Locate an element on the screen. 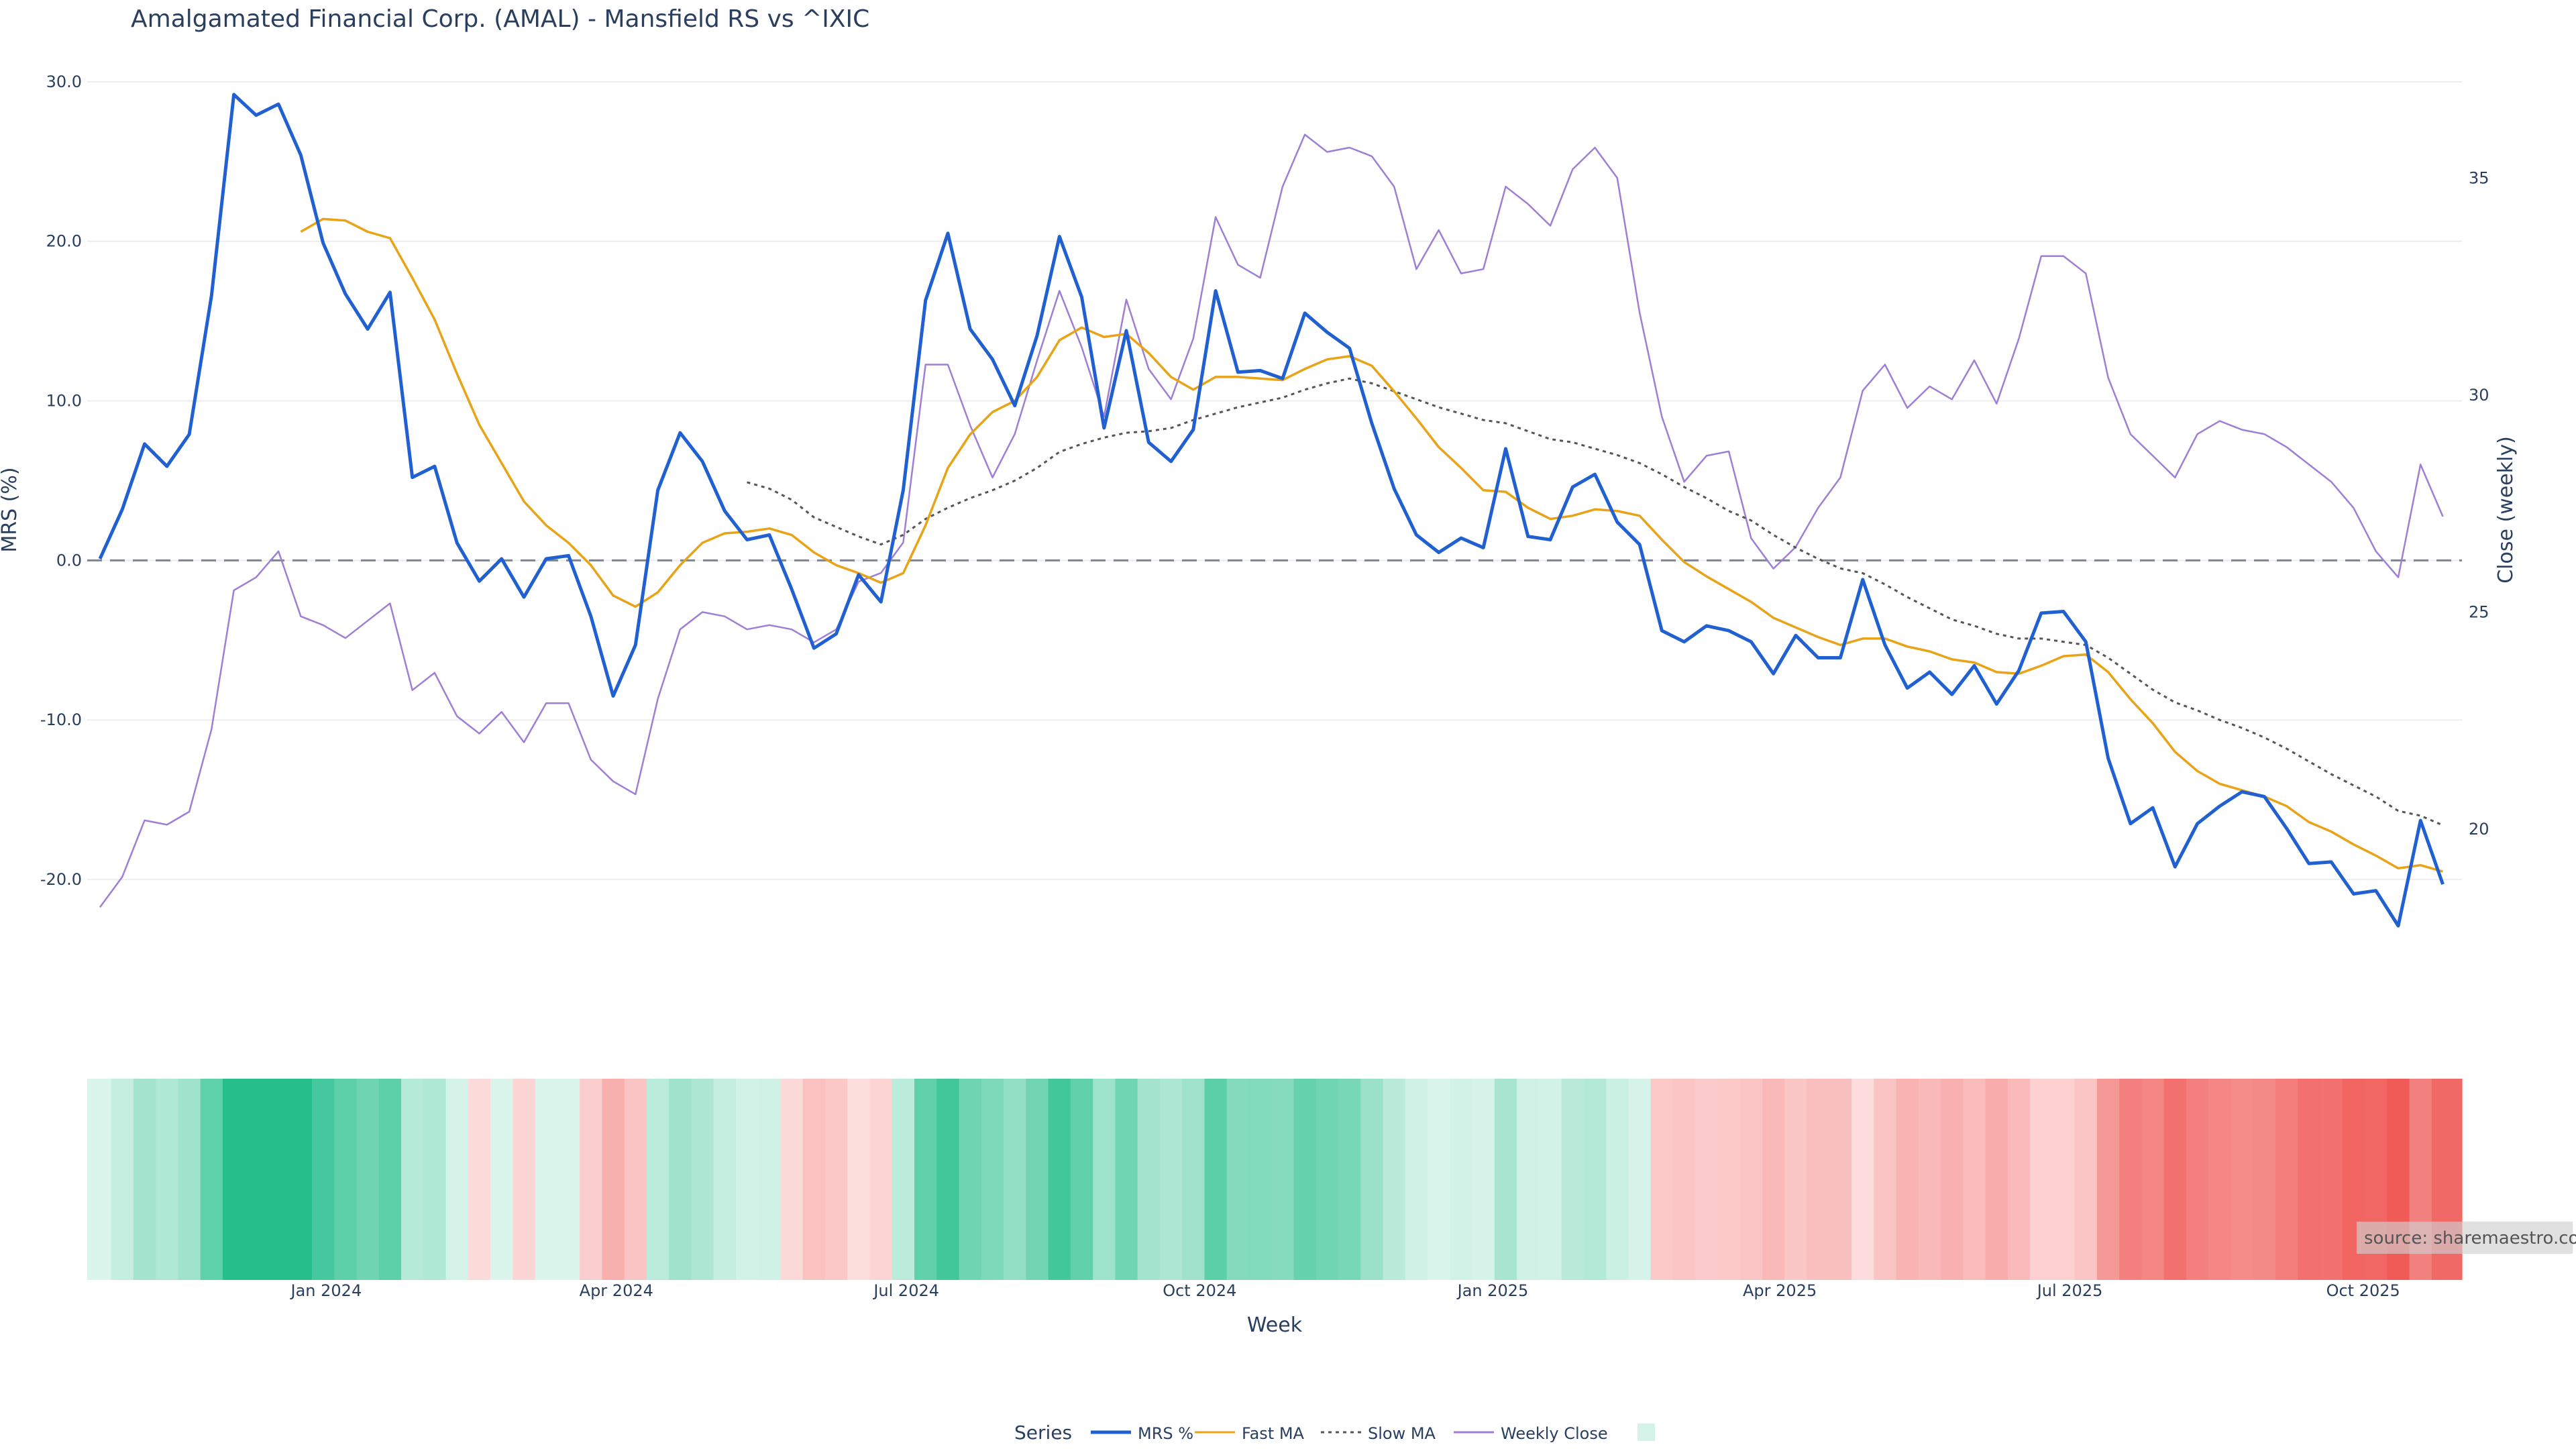 This screenshot has width=2576, height=1449. legend-item: Weekly Close is located at coordinates (1531, 1433).